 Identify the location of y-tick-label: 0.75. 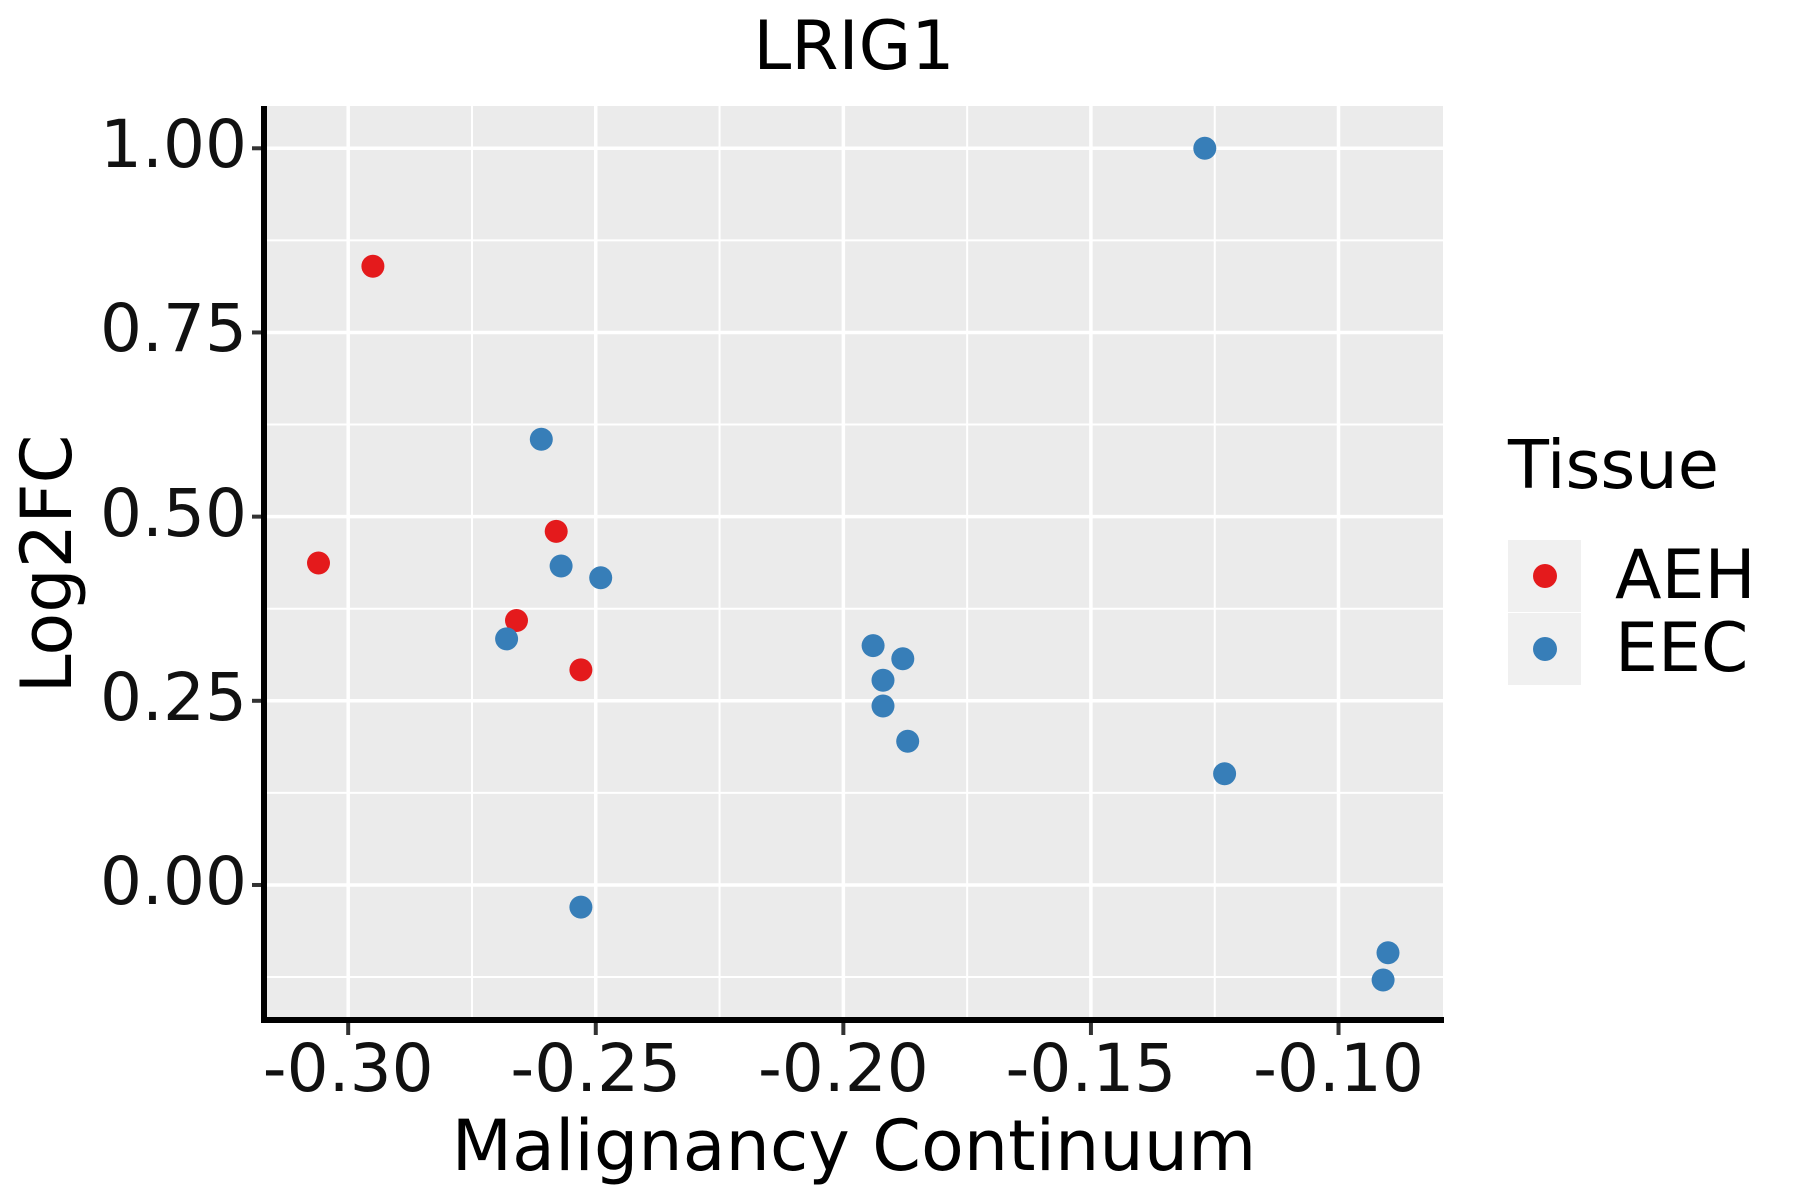
(173, 329).